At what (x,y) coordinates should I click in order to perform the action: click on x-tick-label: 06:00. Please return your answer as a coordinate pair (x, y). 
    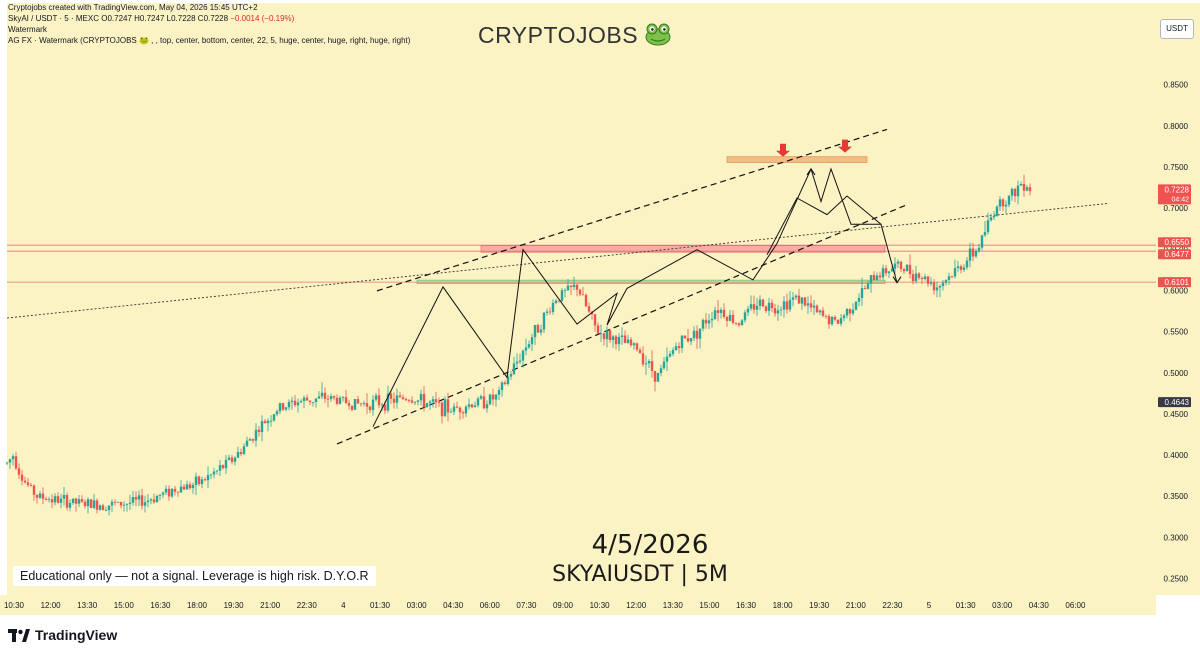
    Looking at the image, I should click on (1075, 605).